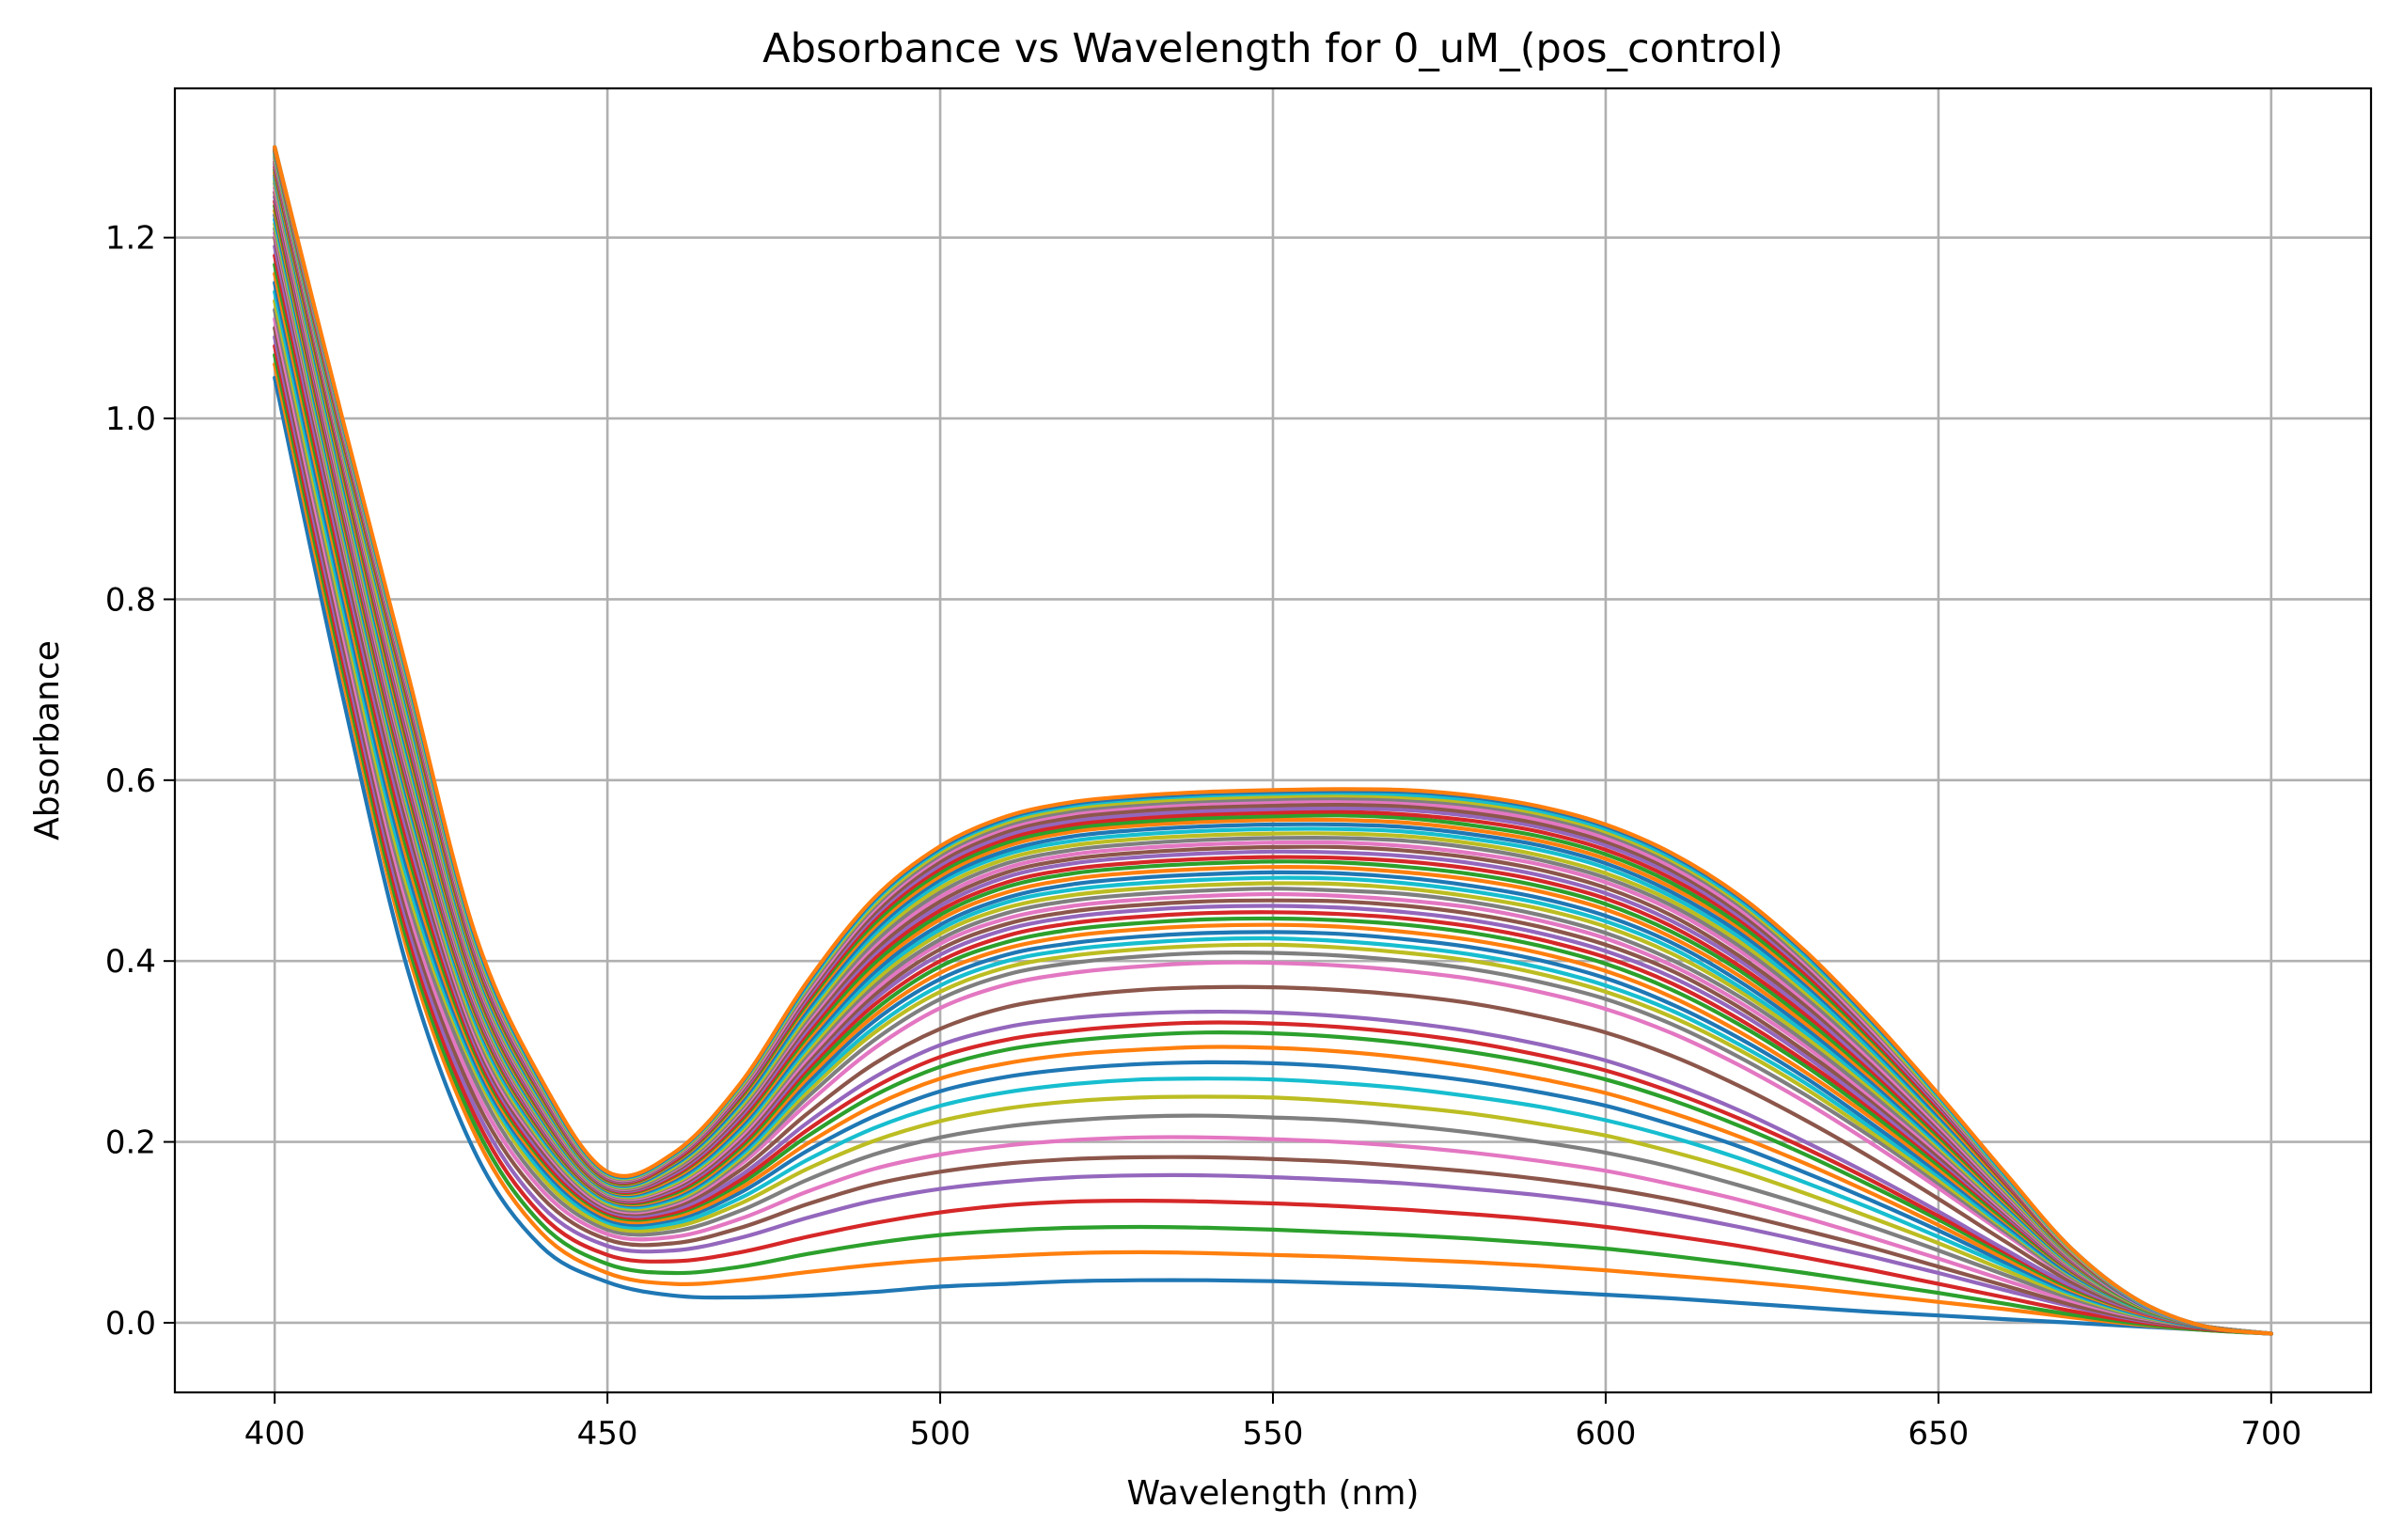 This screenshot has height=1540, width=2387. Describe the element at coordinates (130, 1324) in the screenshot. I see `y-tick-label: 0.0` at that location.